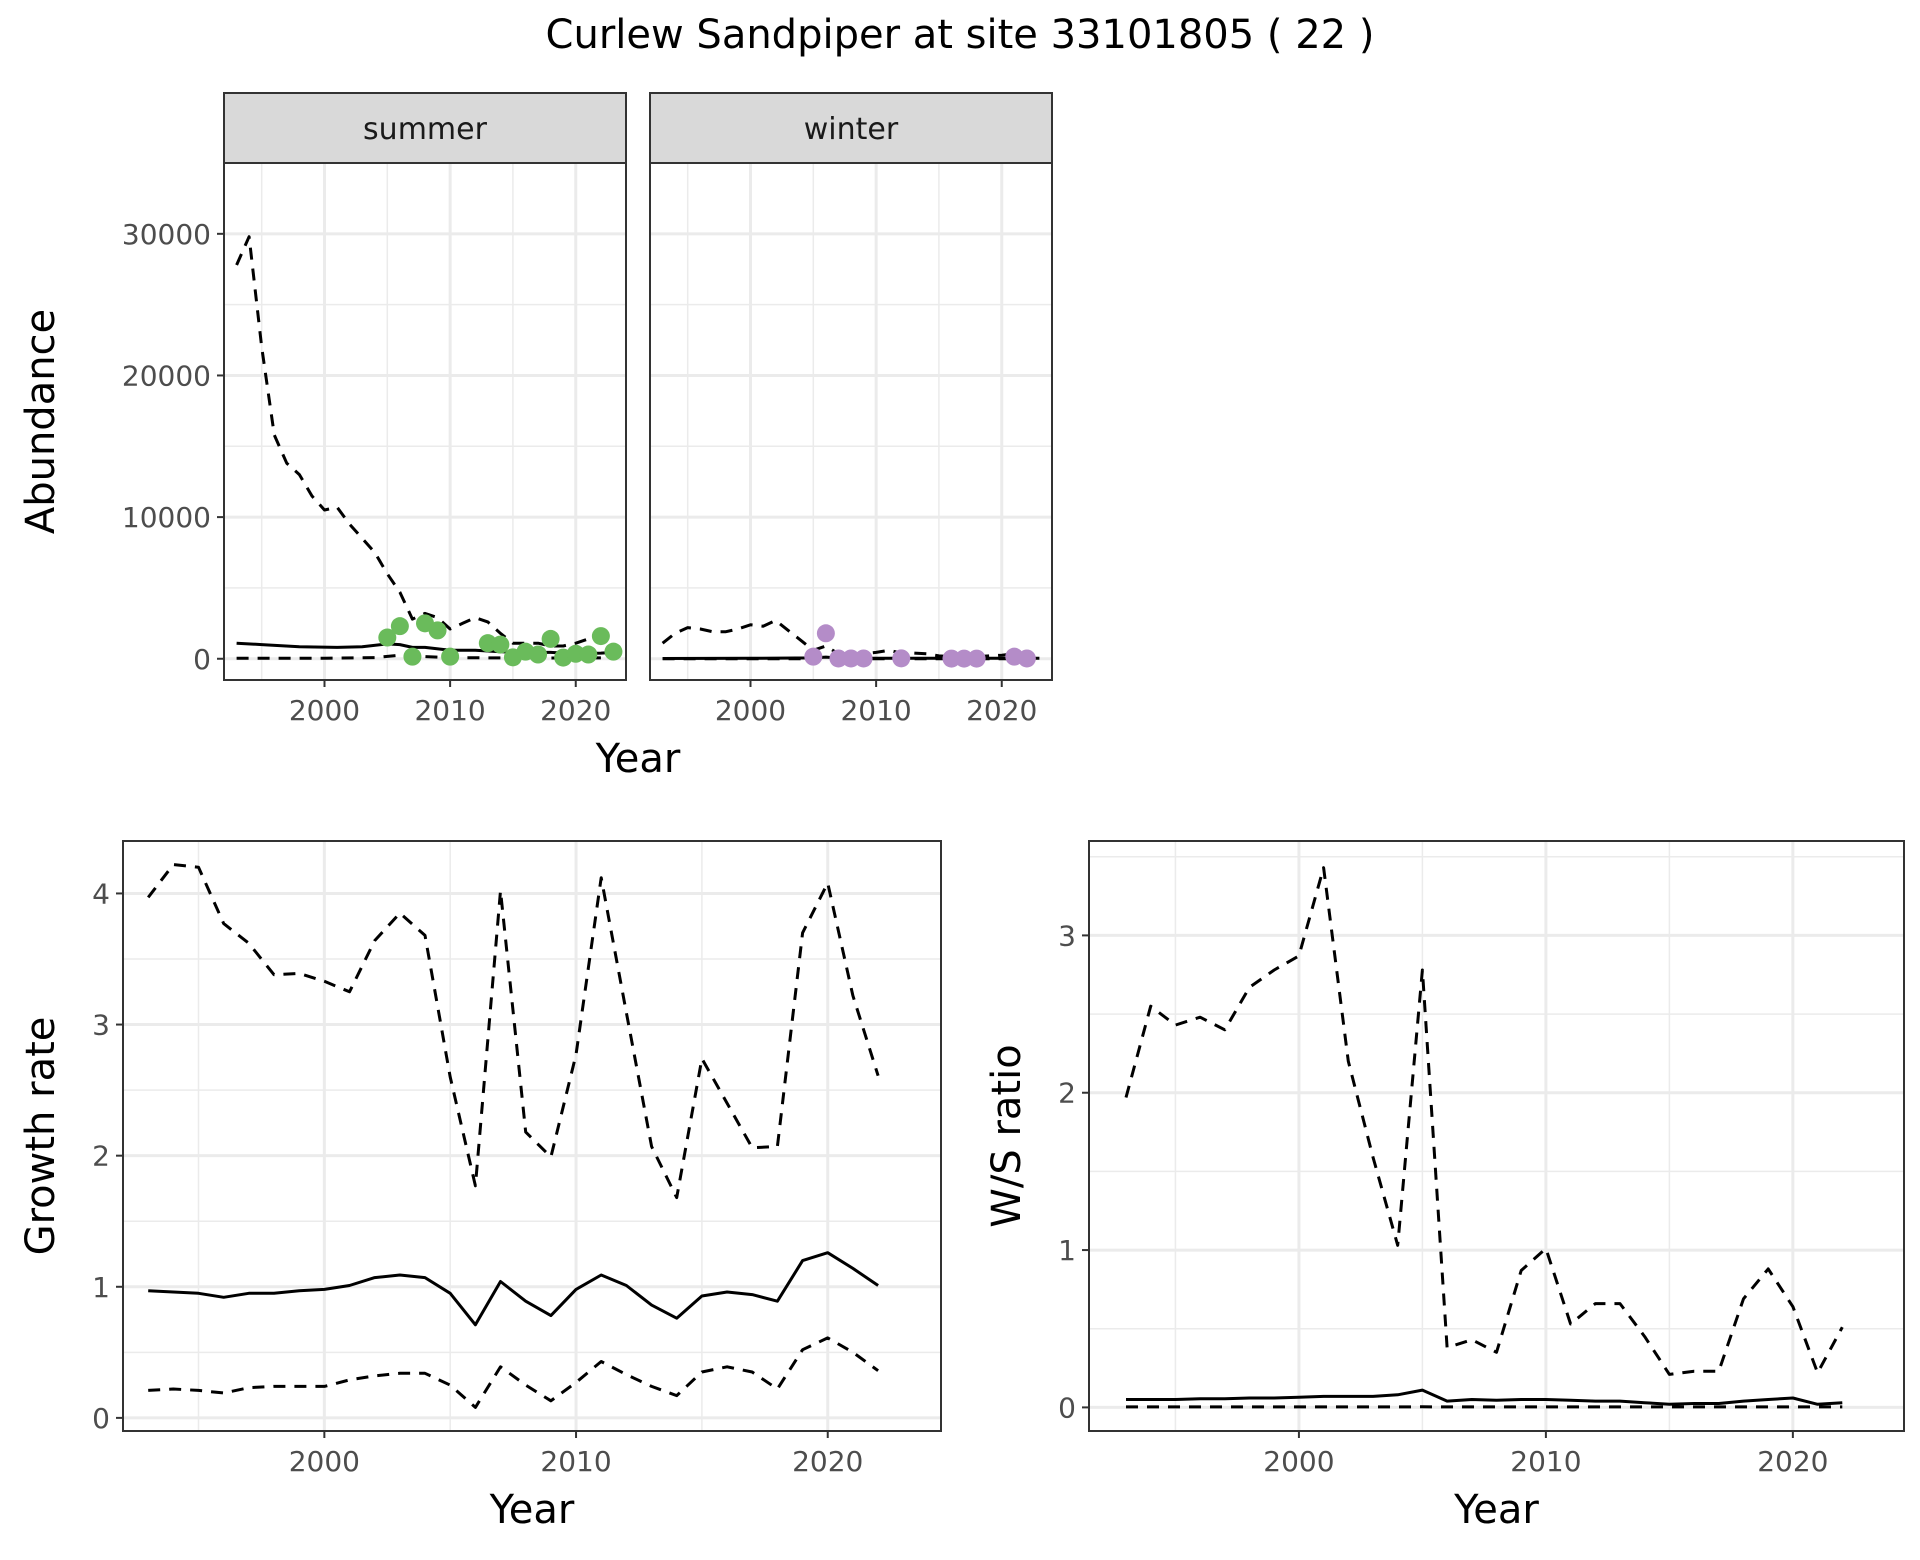 Image resolution: width=1920 pixels, height=1560 pixels. I want to click on growth-ytick-label: 4, so click(101, 893).